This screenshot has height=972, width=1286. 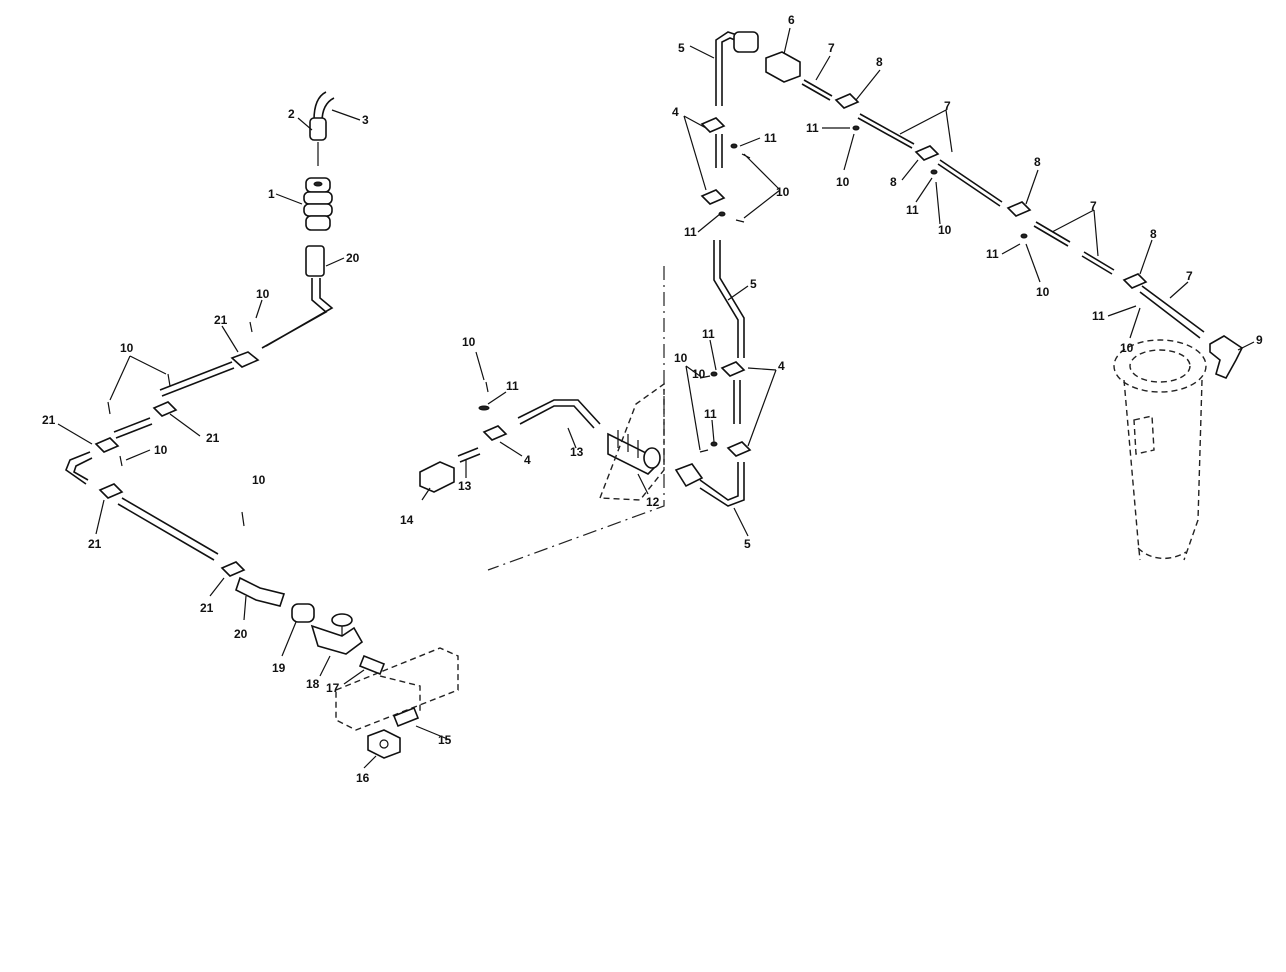 What do you see at coordinates (353, 258) in the screenshot?
I see `callout-20-upper: 20` at bounding box center [353, 258].